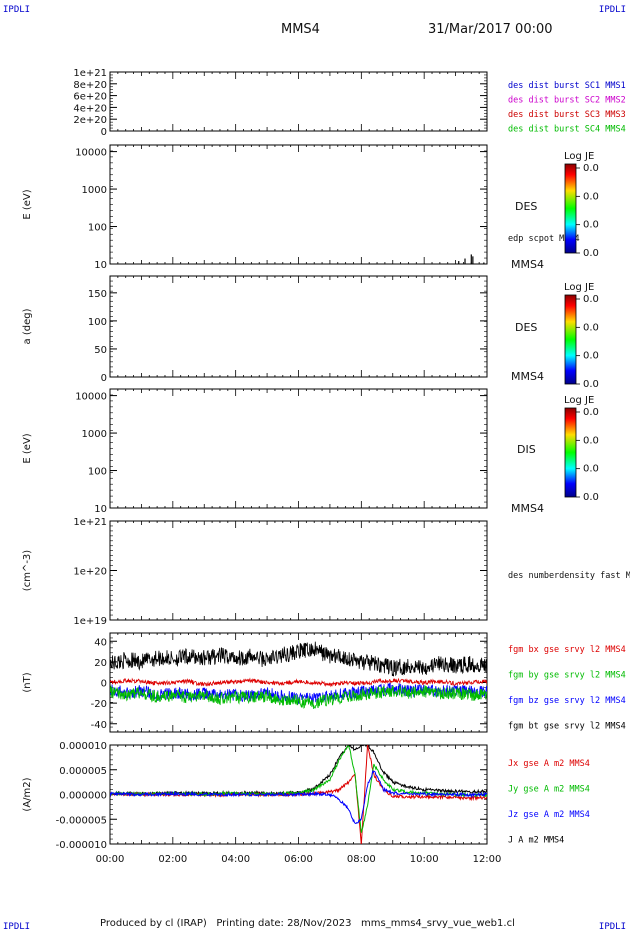 The width and height of the screenshot is (630, 934). Describe the element at coordinates (424, 859) in the screenshot. I see `x-tick-label: 10:00` at that location.